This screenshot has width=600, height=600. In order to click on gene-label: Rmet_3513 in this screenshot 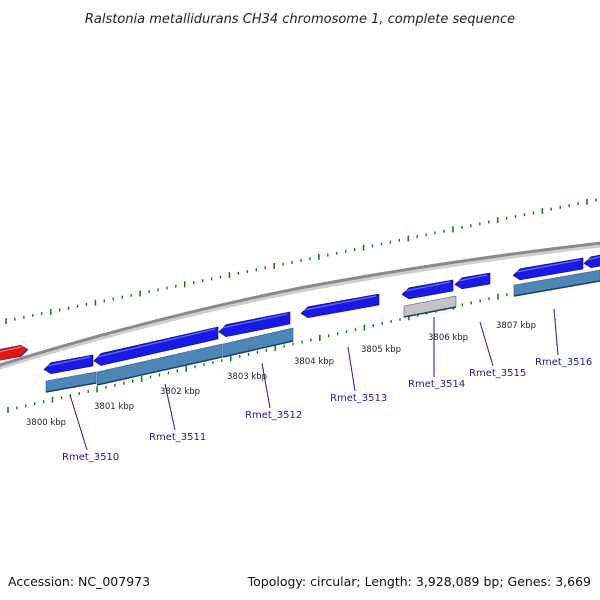, I will do `click(358, 398)`.